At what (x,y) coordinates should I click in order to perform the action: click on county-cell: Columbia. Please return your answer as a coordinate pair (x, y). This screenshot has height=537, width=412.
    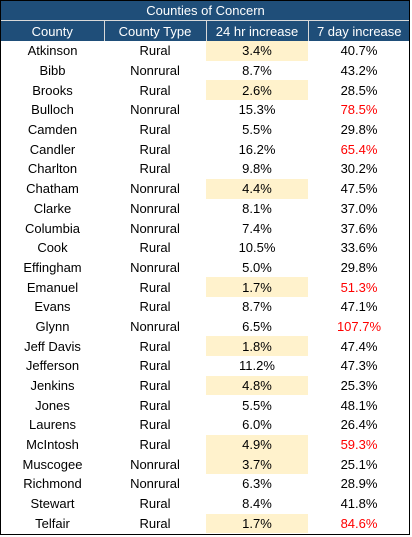
    Looking at the image, I should click on (52, 228).